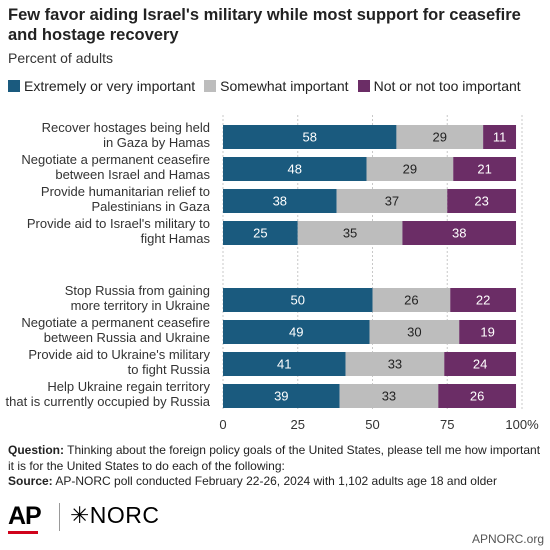 The height and width of the screenshot is (550, 550). I want to click on legend-item-extremely: Extremely or very important, so click(101, 86).